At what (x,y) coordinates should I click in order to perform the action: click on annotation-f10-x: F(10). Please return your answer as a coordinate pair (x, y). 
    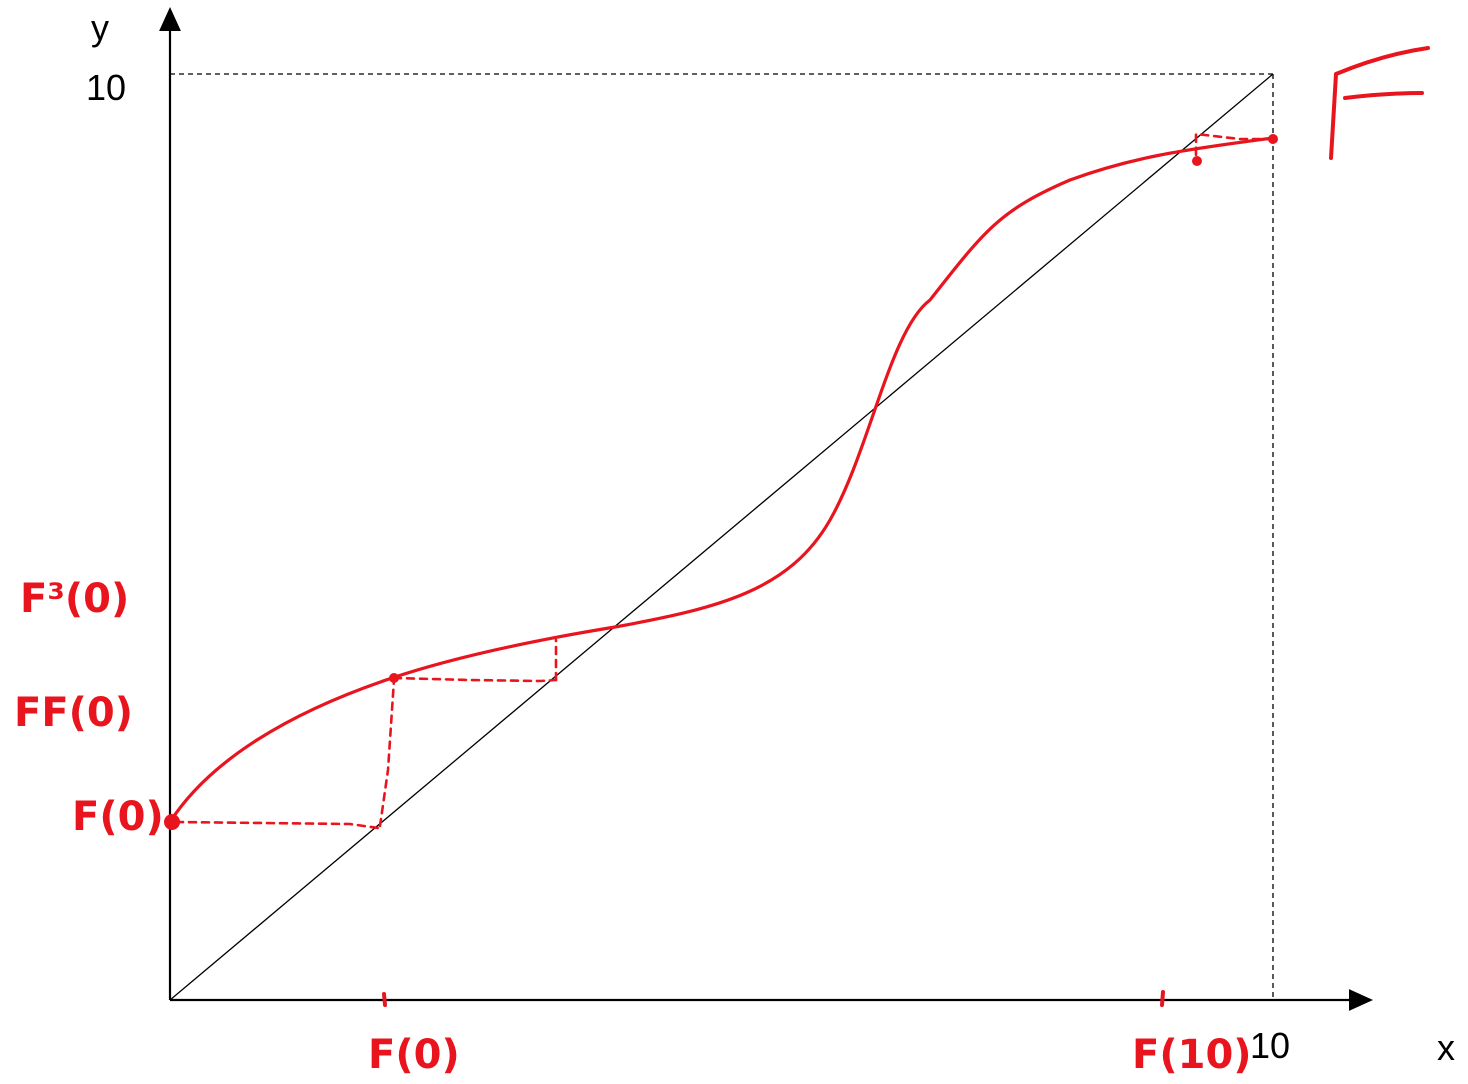
    Looking at the image, I should click on (1192, 1055).